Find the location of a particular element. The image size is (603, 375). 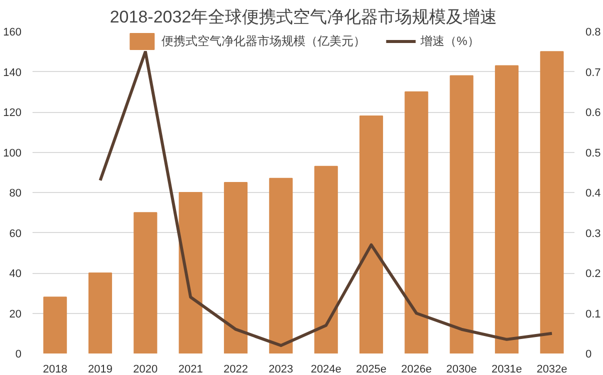

legend-label: 增速（%） is located at coordinates (450, 41).